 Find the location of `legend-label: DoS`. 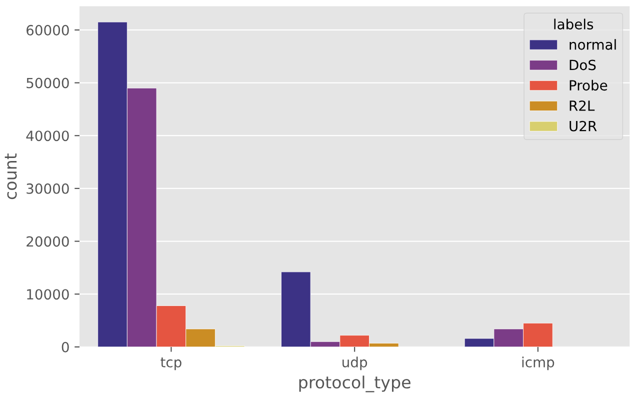

legend-label: DoS is located at coordinates (583, 65).